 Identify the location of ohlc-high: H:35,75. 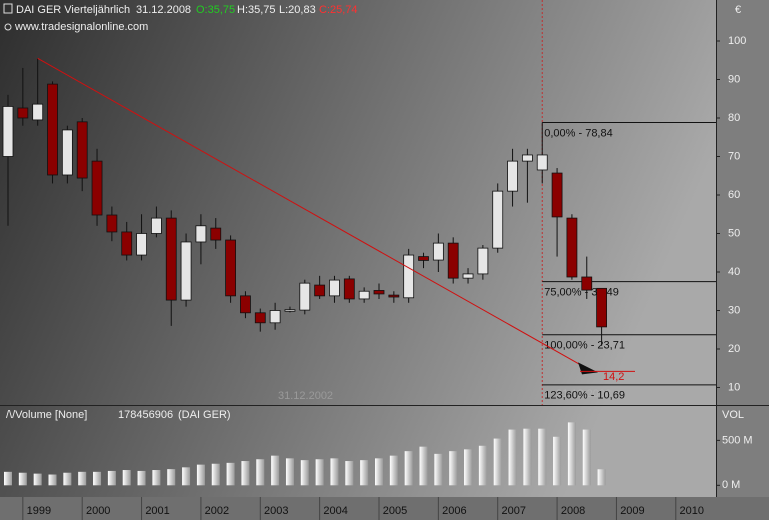
(256, 10).